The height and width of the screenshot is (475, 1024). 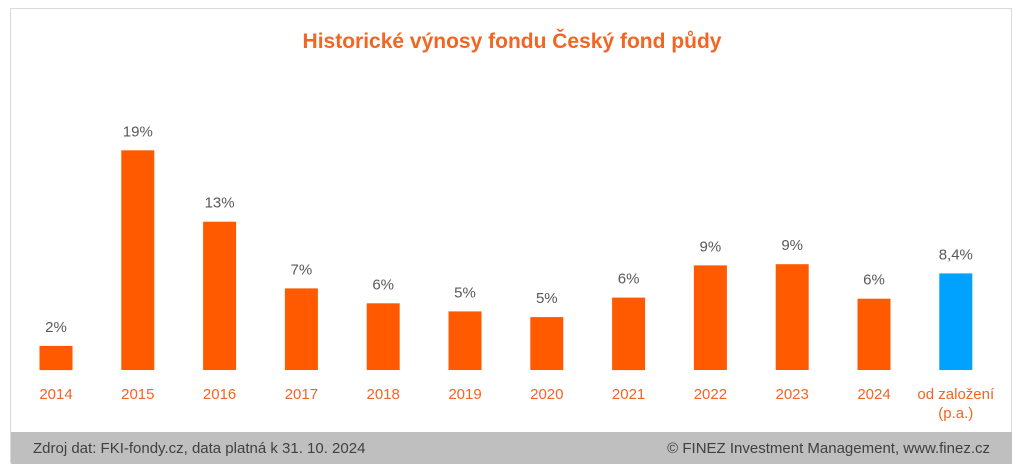 I want to click on category-label-5: 2019, so click(x=464, y=394).